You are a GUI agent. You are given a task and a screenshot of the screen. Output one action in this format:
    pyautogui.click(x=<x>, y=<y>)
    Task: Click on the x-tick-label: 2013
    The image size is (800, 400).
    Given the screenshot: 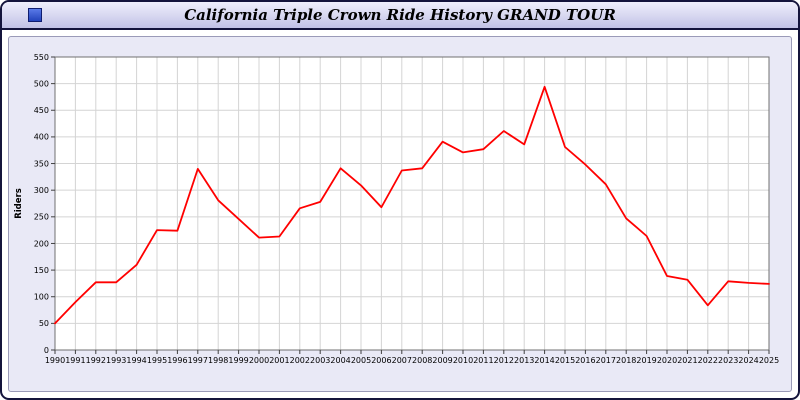 What is the action you would take?
    pyautogui.click(x=524, y=360)
    